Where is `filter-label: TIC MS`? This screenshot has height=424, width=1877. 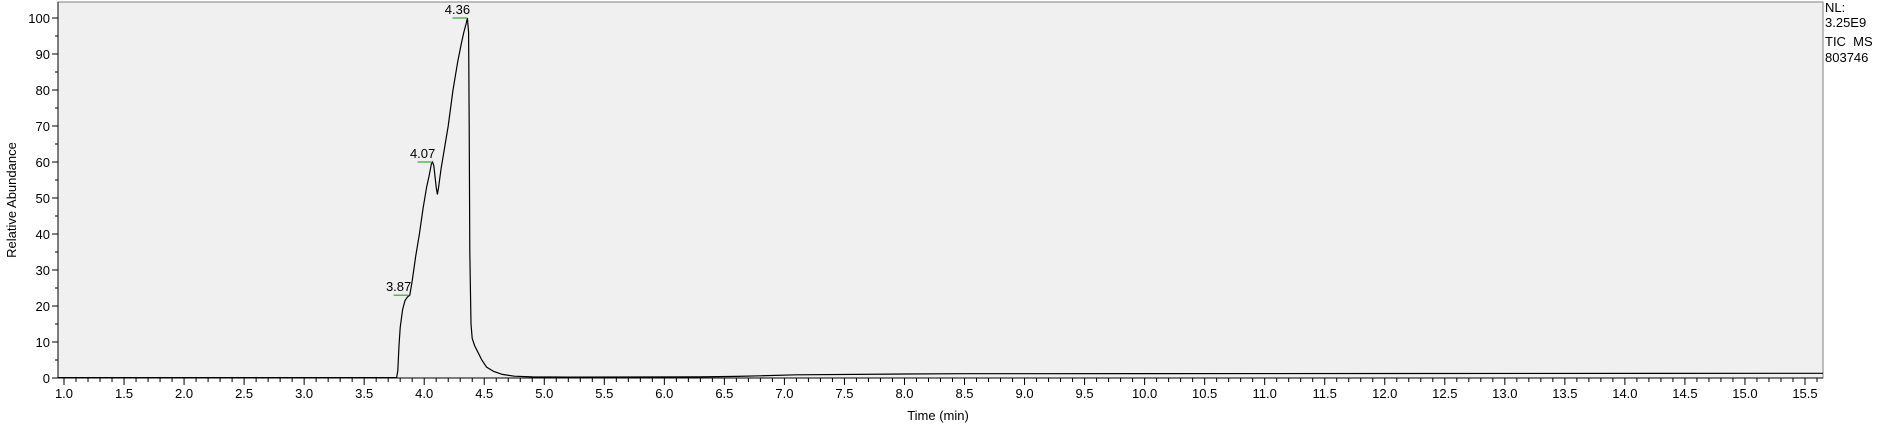
filter-label: TIC MS is located at coordinates (1849, 41).